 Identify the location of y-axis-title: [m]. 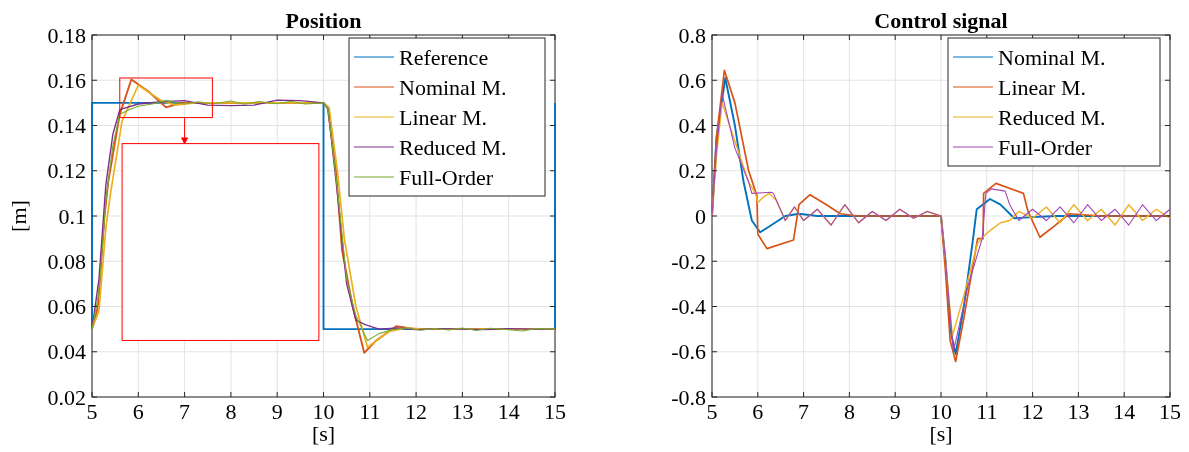
(18, 216).